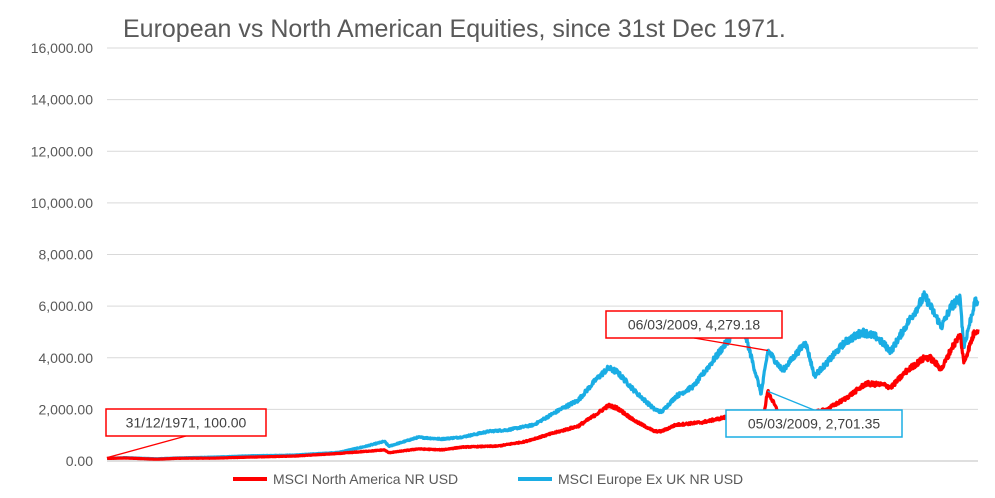 This screenshot has height=498, width=995. What do you see at coordinates (79, 461) in the screenshot?
I see `y-tick-label: 0.00` at bounding box center [79, 461].